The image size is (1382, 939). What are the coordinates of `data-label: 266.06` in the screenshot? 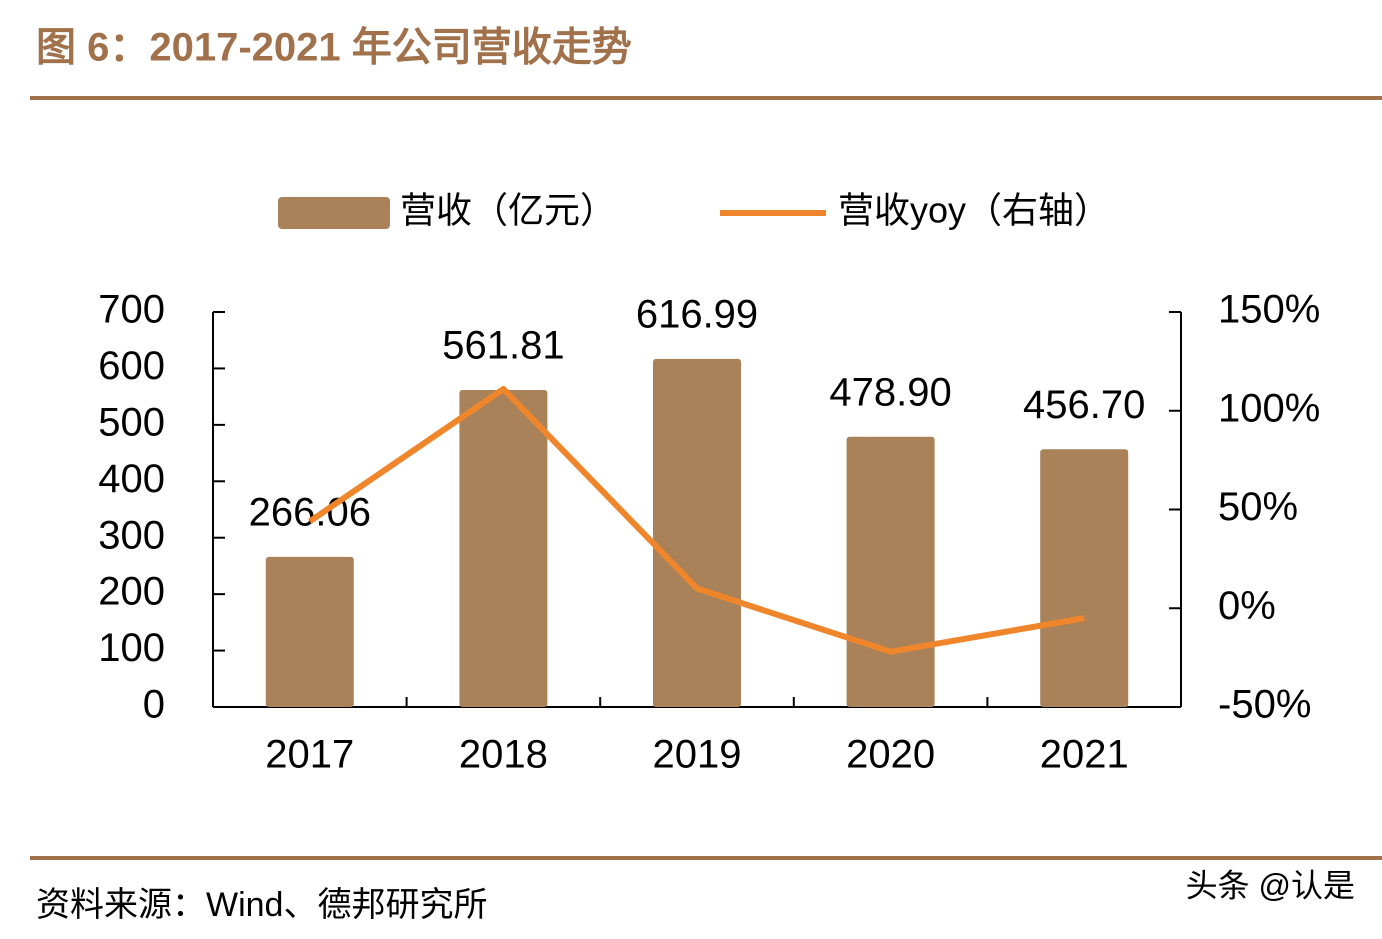 It's located at (310, 512).